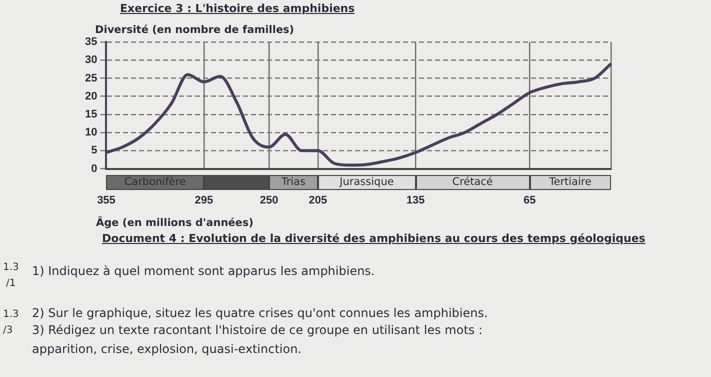 This screenshot has height=377, width=711. I want to click on x-axis-title: Âge (en millions d'années), so click(175, 223).